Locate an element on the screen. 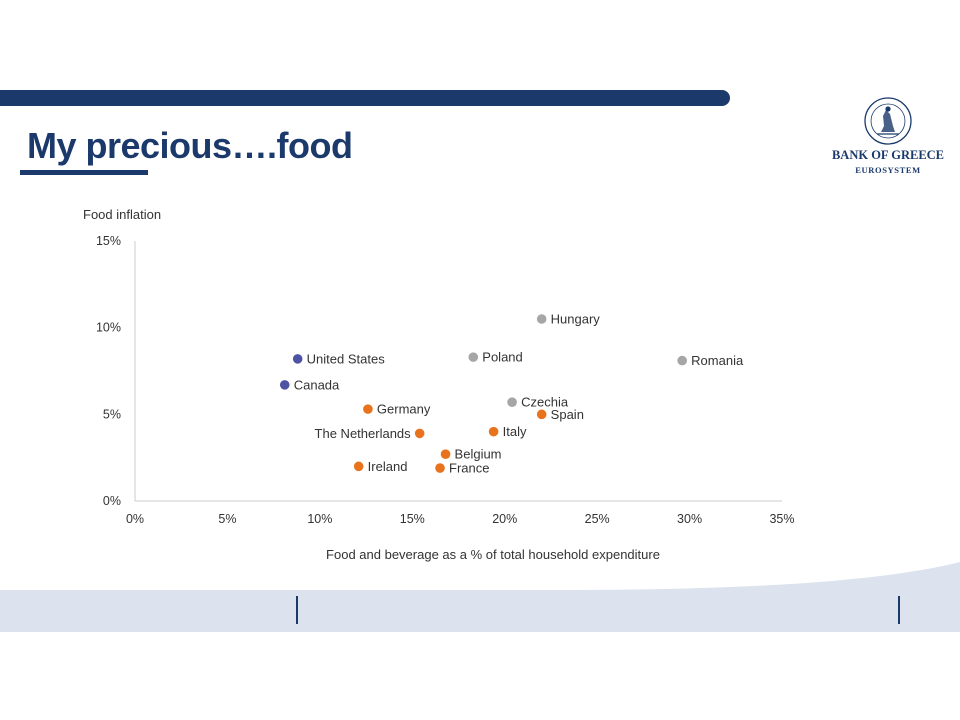  seal-icon is located at coordinates (888, 121).